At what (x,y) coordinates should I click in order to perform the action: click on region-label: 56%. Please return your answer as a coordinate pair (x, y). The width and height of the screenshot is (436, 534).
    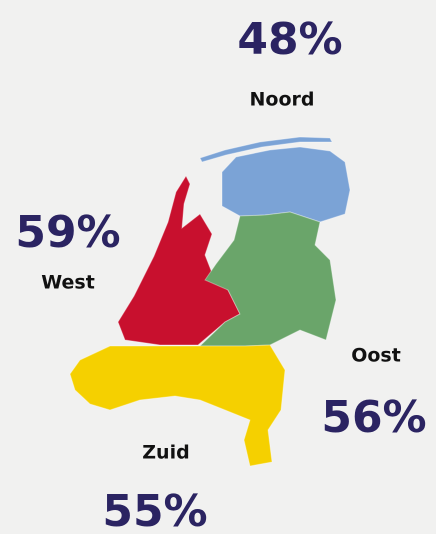
    Looking at the image, I should click on (373, 417).